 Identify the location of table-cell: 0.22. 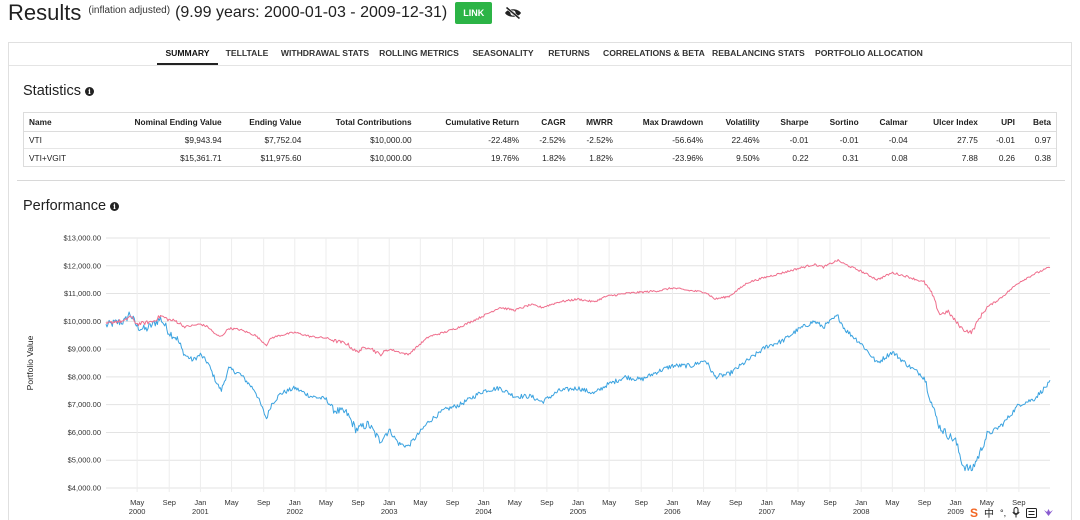
(800, 157).